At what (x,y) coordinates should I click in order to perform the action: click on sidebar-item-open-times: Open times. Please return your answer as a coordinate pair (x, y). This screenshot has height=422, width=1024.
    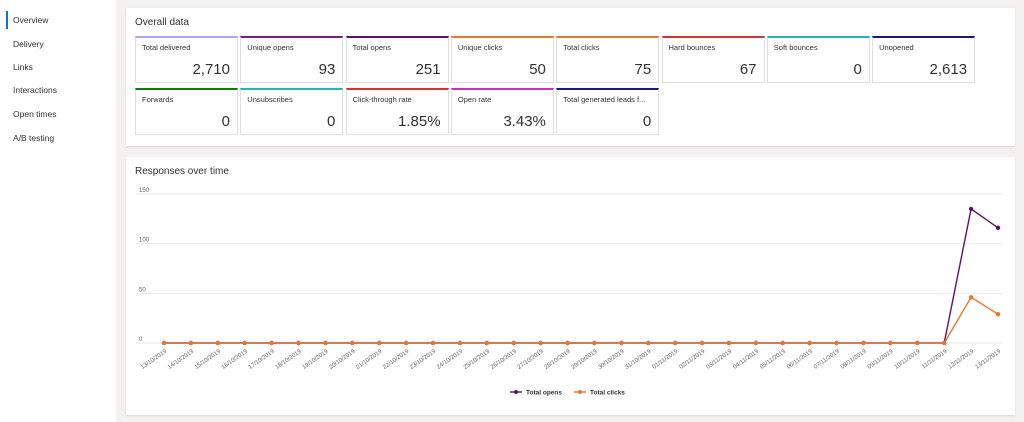
    Looking at the image, I should click on (35, 114).